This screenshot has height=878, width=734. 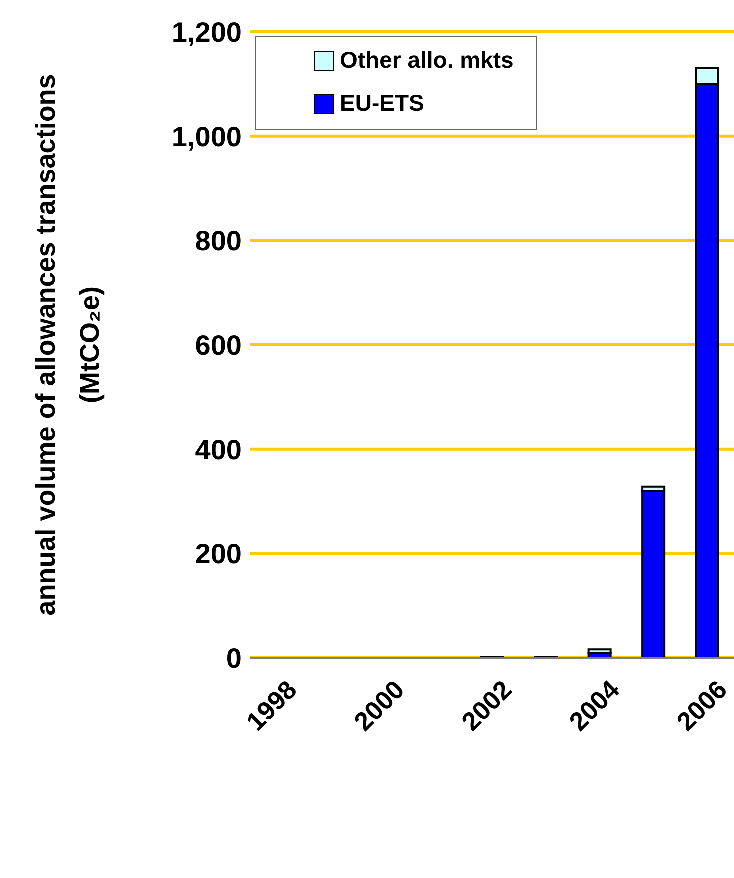 I want to click on y-tick-label: 800, so click(x=218, y=241).